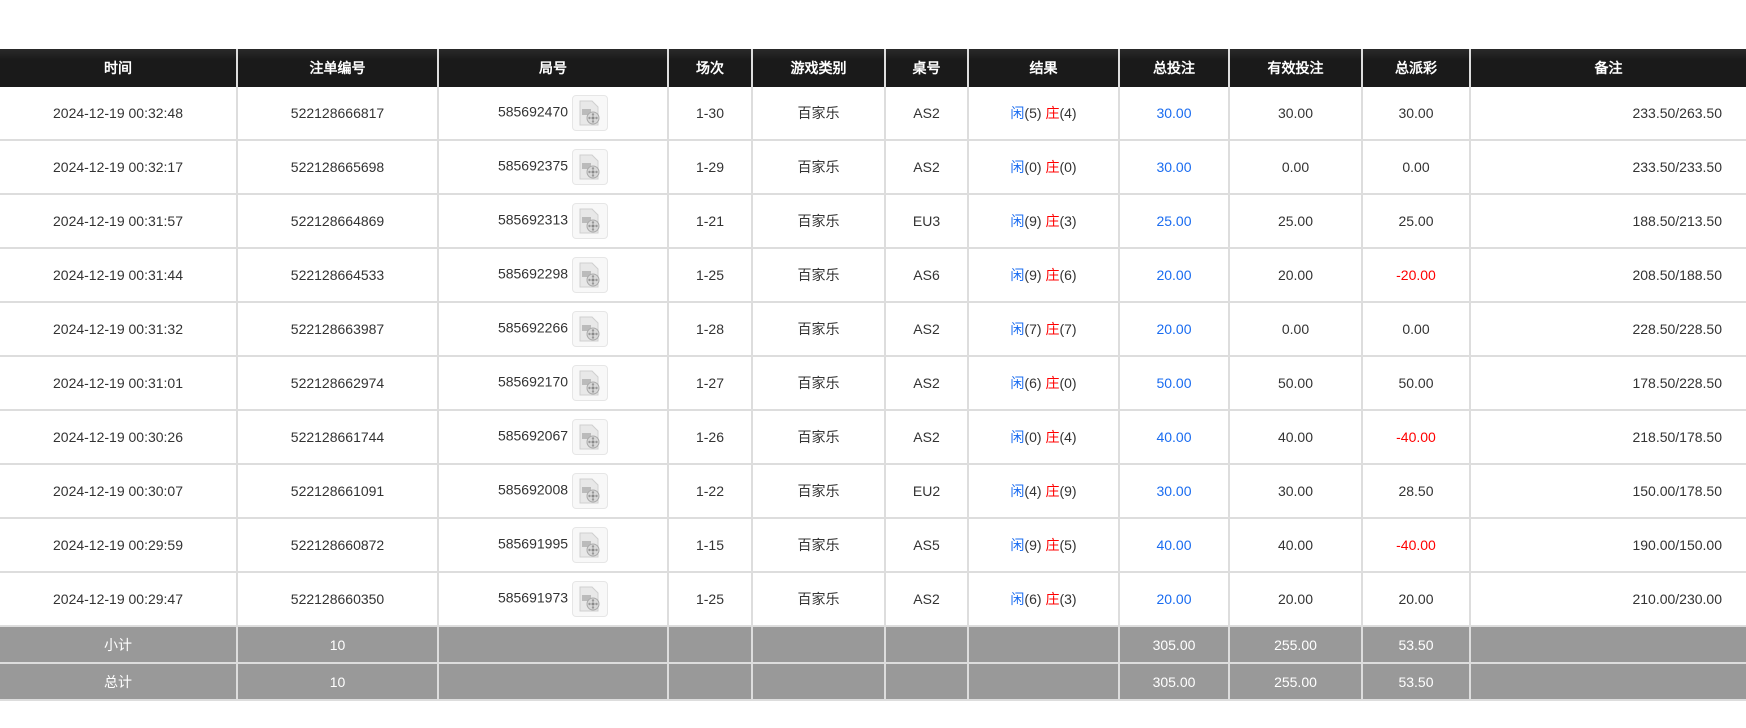  What do you see at coordinates (1043, 491) in the screenshot?
I see `result: 闲(4) 庄(9)` at bounding box center [1043, 491].